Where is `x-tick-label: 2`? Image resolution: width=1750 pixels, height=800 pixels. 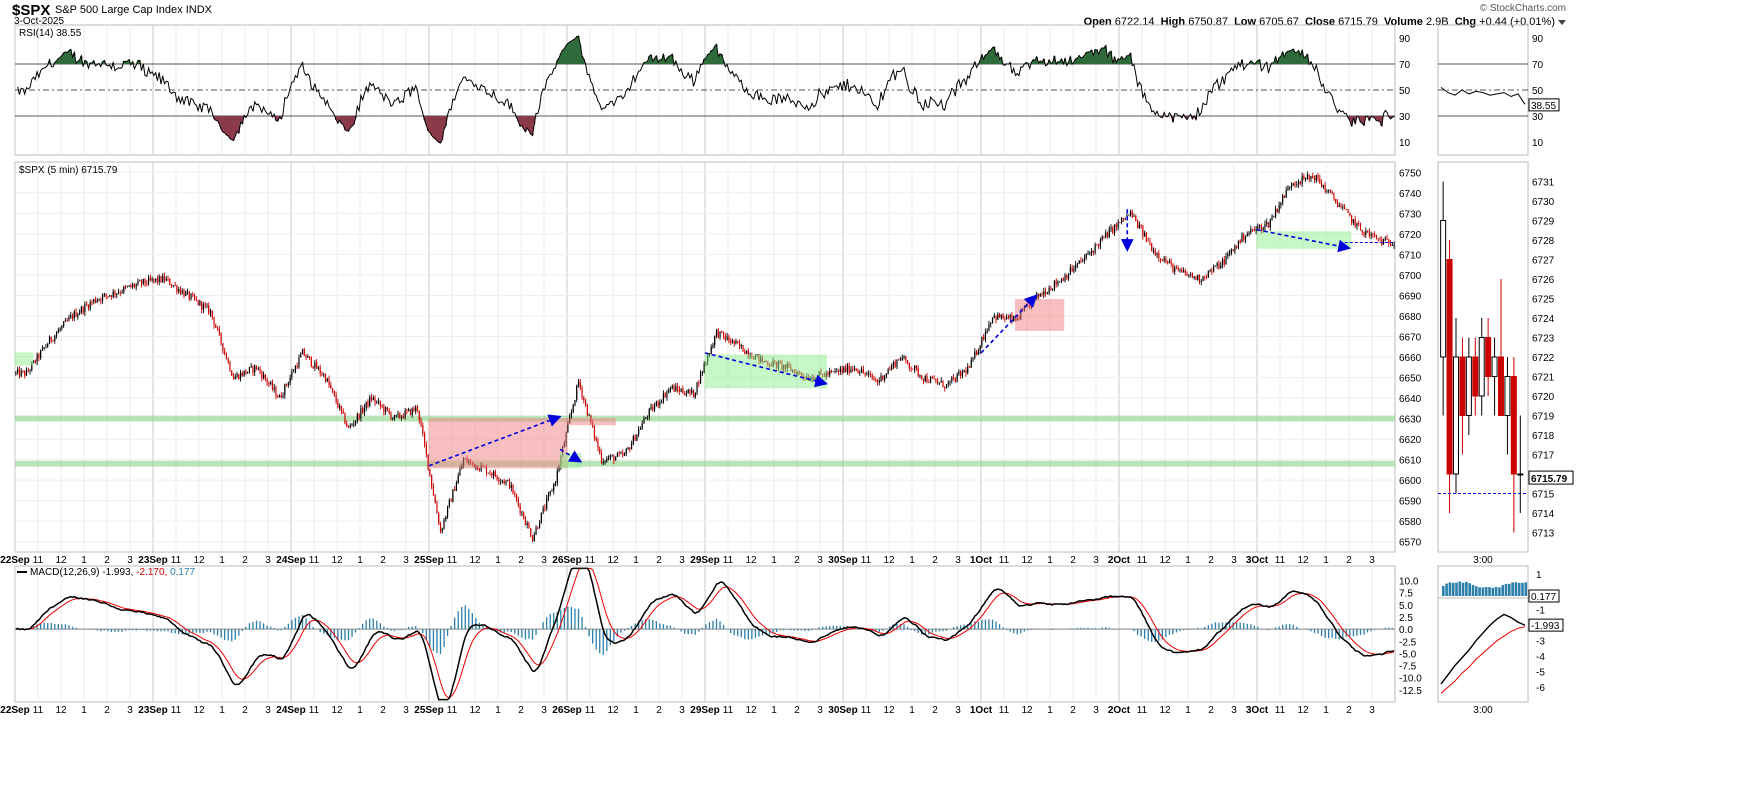
x-tick-label: 2 is located at coordinates (521, 560).